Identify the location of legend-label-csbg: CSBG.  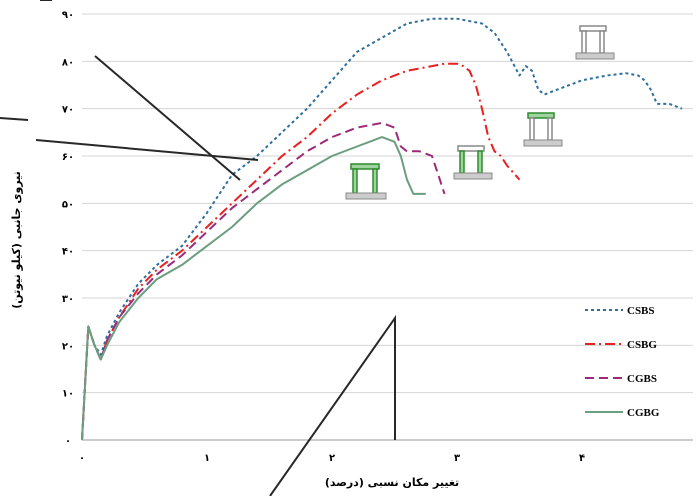
(642, 345).